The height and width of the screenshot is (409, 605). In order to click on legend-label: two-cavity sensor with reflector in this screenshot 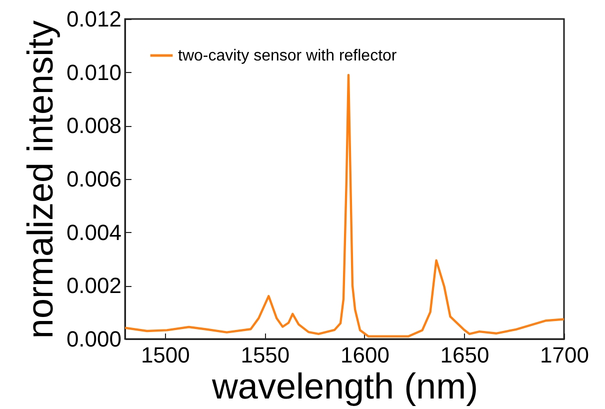, I will do `click(288, 56)`.